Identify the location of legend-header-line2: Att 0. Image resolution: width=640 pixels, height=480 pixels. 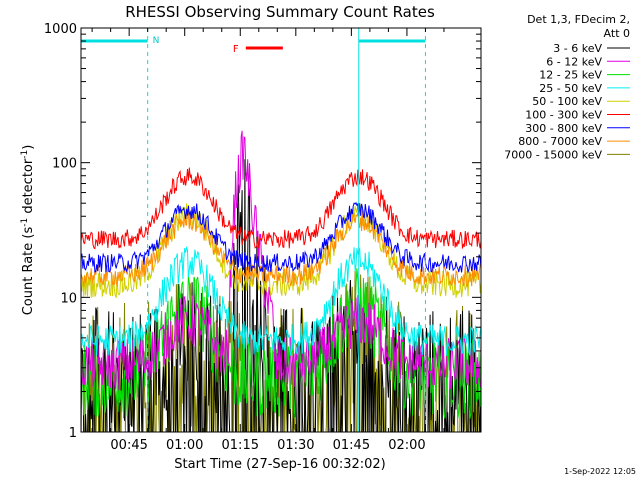
(617, 33).